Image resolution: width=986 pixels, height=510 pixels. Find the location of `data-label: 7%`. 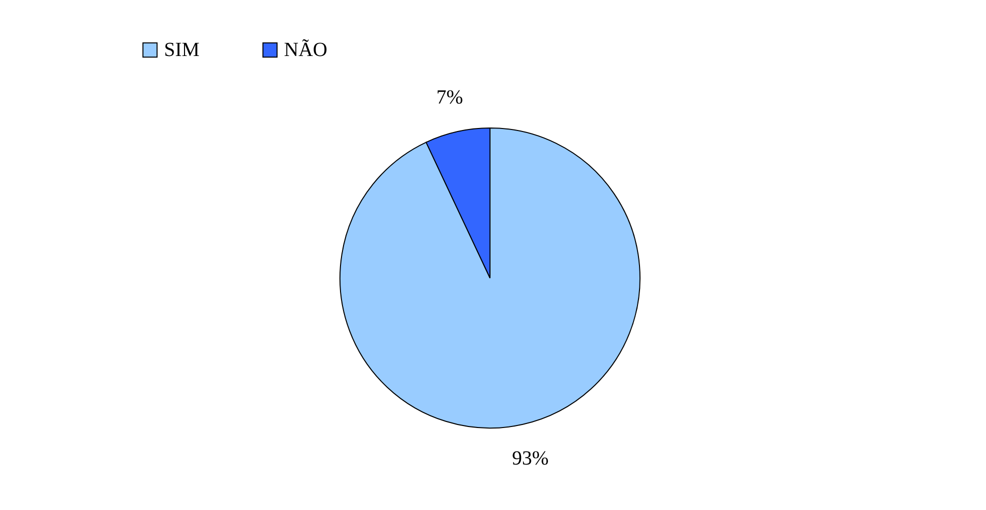

data-label: 7% is located at coordinates (449, 97).